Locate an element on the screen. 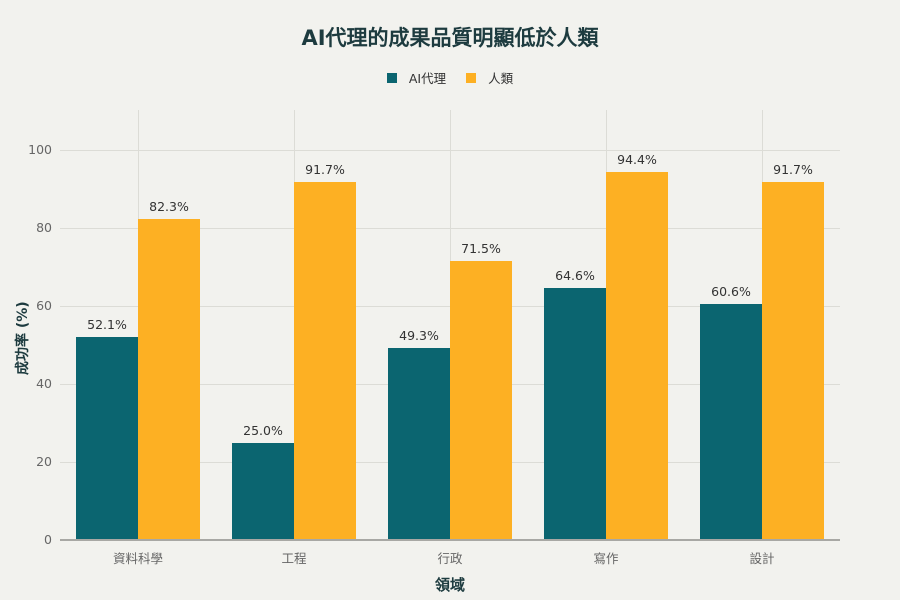 The width and height of the screenshot is (900, 600). legend-item-ai: AI代理 is located at coordinates (416, 77).